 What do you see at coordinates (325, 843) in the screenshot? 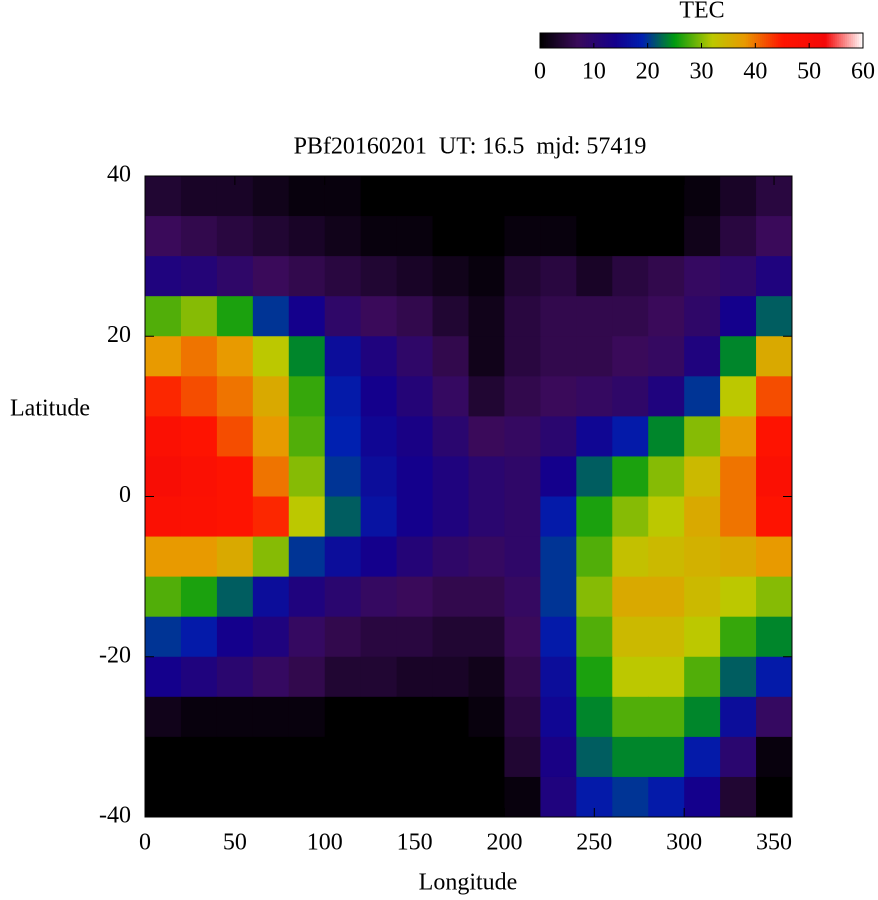
I see `x-tick-label: 100` at bounding box center [325, 843].